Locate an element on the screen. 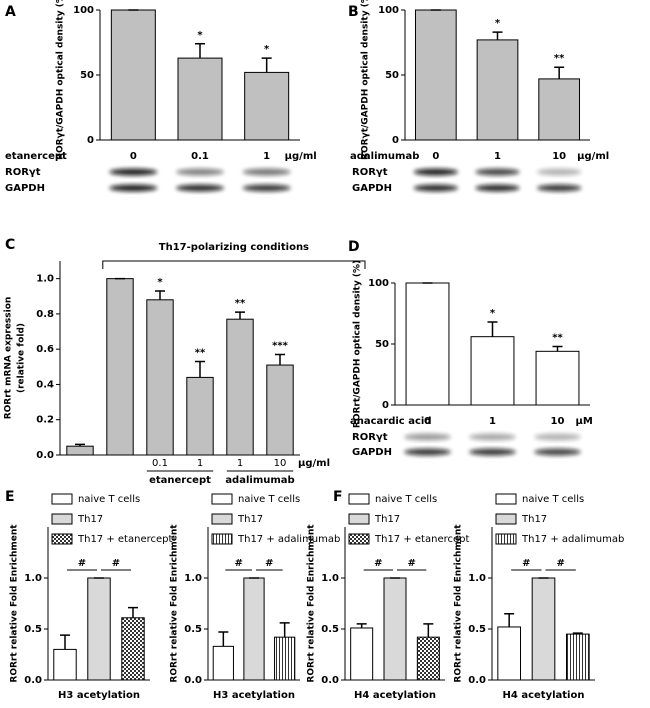 The width and height of the screenshot is (650, 708). y-tick-label: 0.8 is located at coordinates (45, 314).